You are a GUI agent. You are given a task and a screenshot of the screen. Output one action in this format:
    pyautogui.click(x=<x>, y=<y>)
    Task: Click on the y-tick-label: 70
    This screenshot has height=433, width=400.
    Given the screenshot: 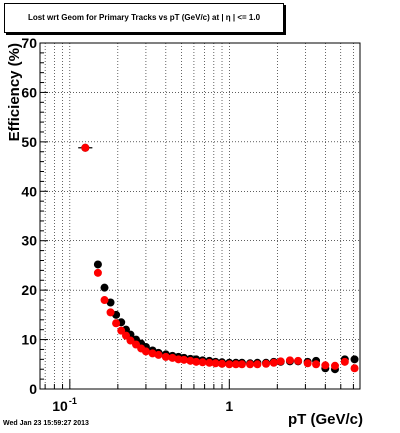 What is the action you would take?
    pyautogui.click(x=29, y=43)
    